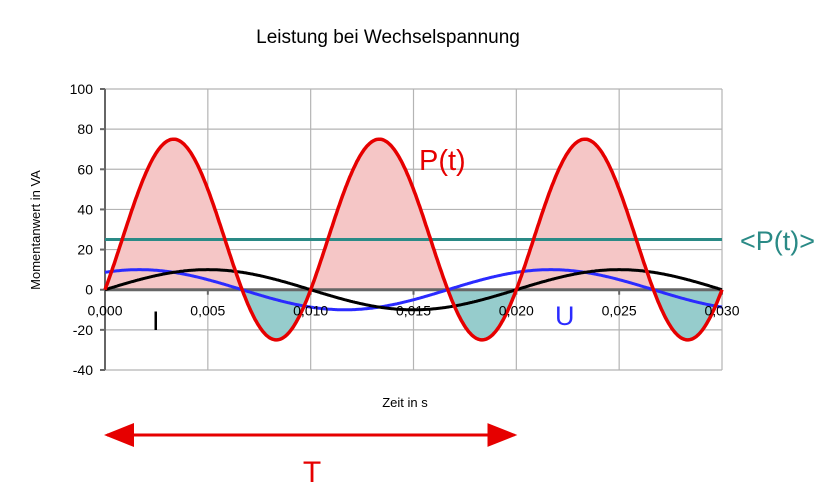  Describe the element at coordinates (82, 89) in the screenshot. I see `y-tick-label: 100` at that location.